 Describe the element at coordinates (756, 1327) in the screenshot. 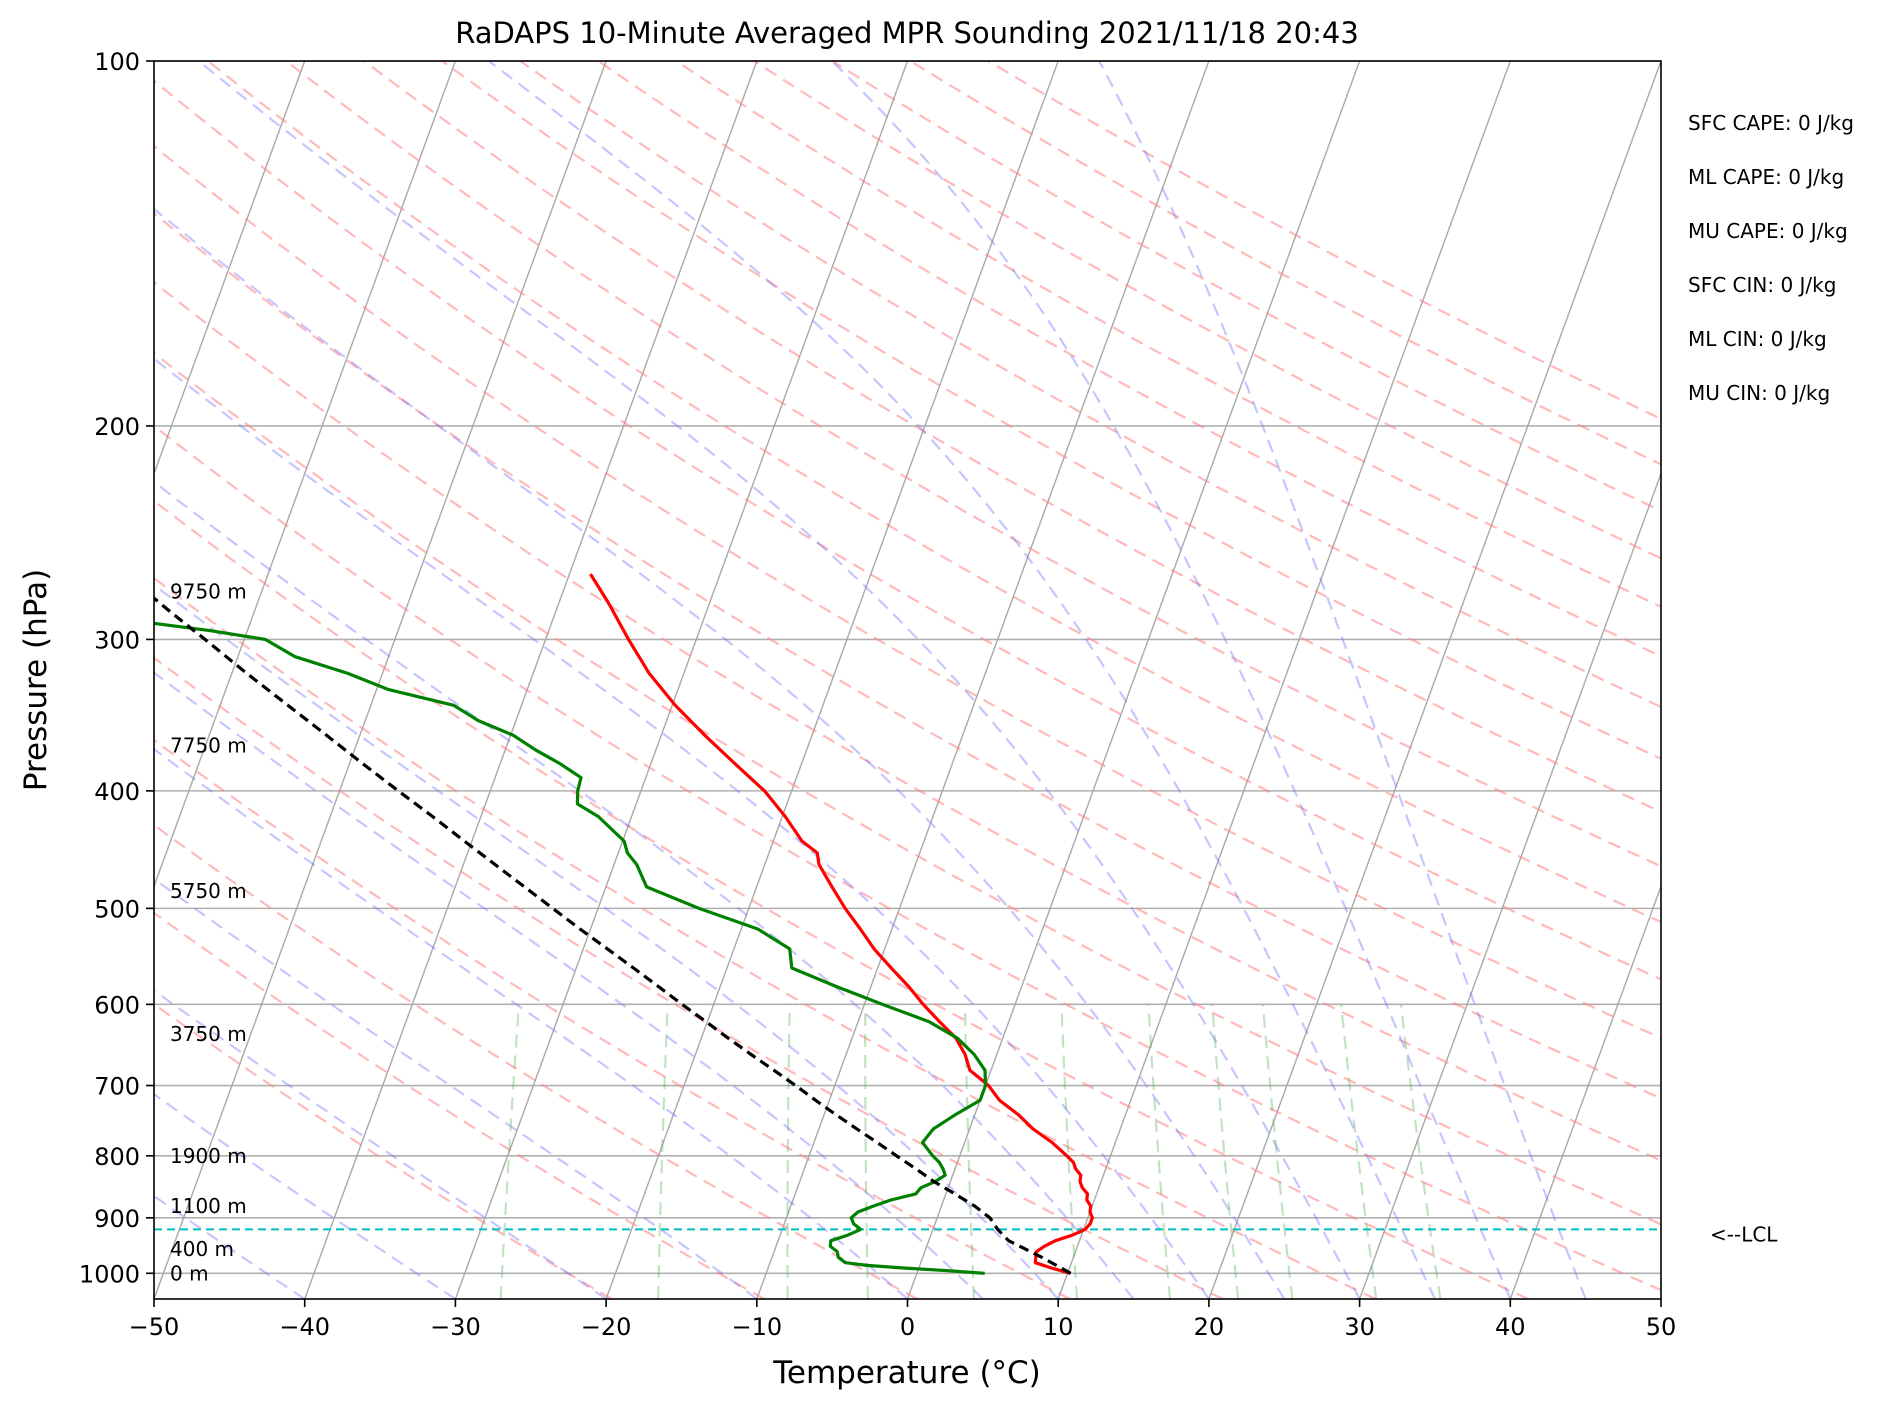

I see `x-tick-label: −10` at that location.